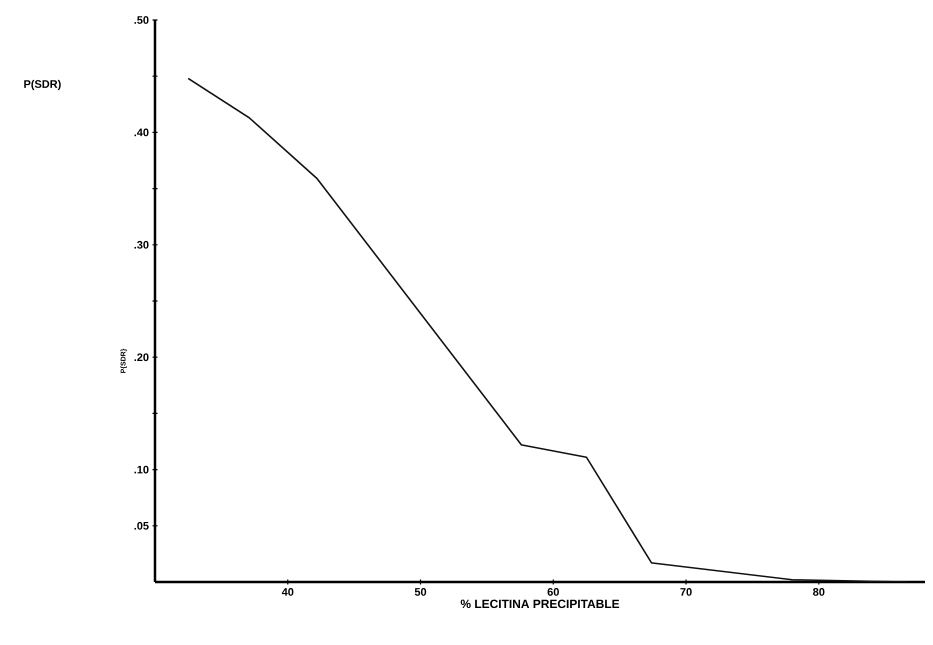 This screenshot has width=933, height=645. I want to click on x-tick-label: 50, so click(420, 592).